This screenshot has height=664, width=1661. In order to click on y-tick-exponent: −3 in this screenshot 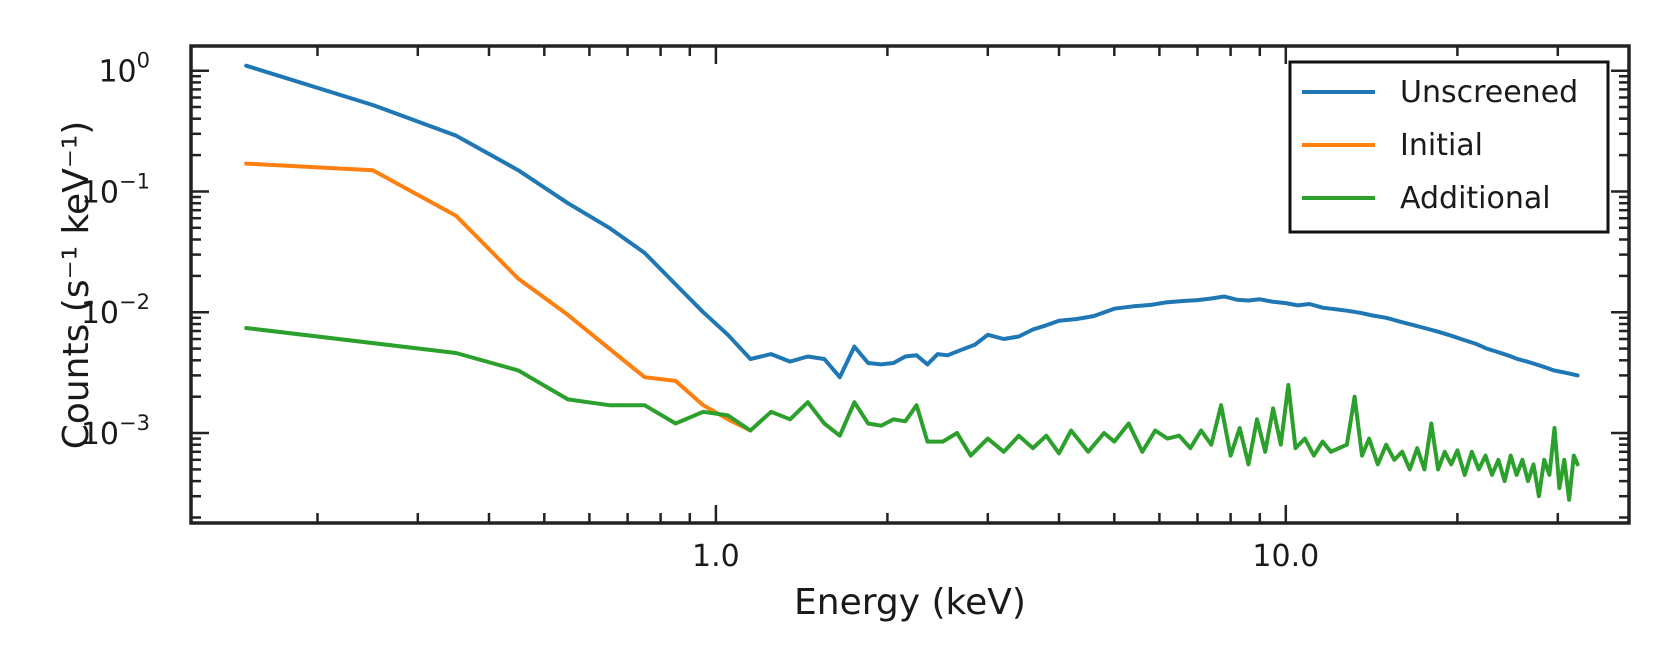, I will do `click(134, 423)`.